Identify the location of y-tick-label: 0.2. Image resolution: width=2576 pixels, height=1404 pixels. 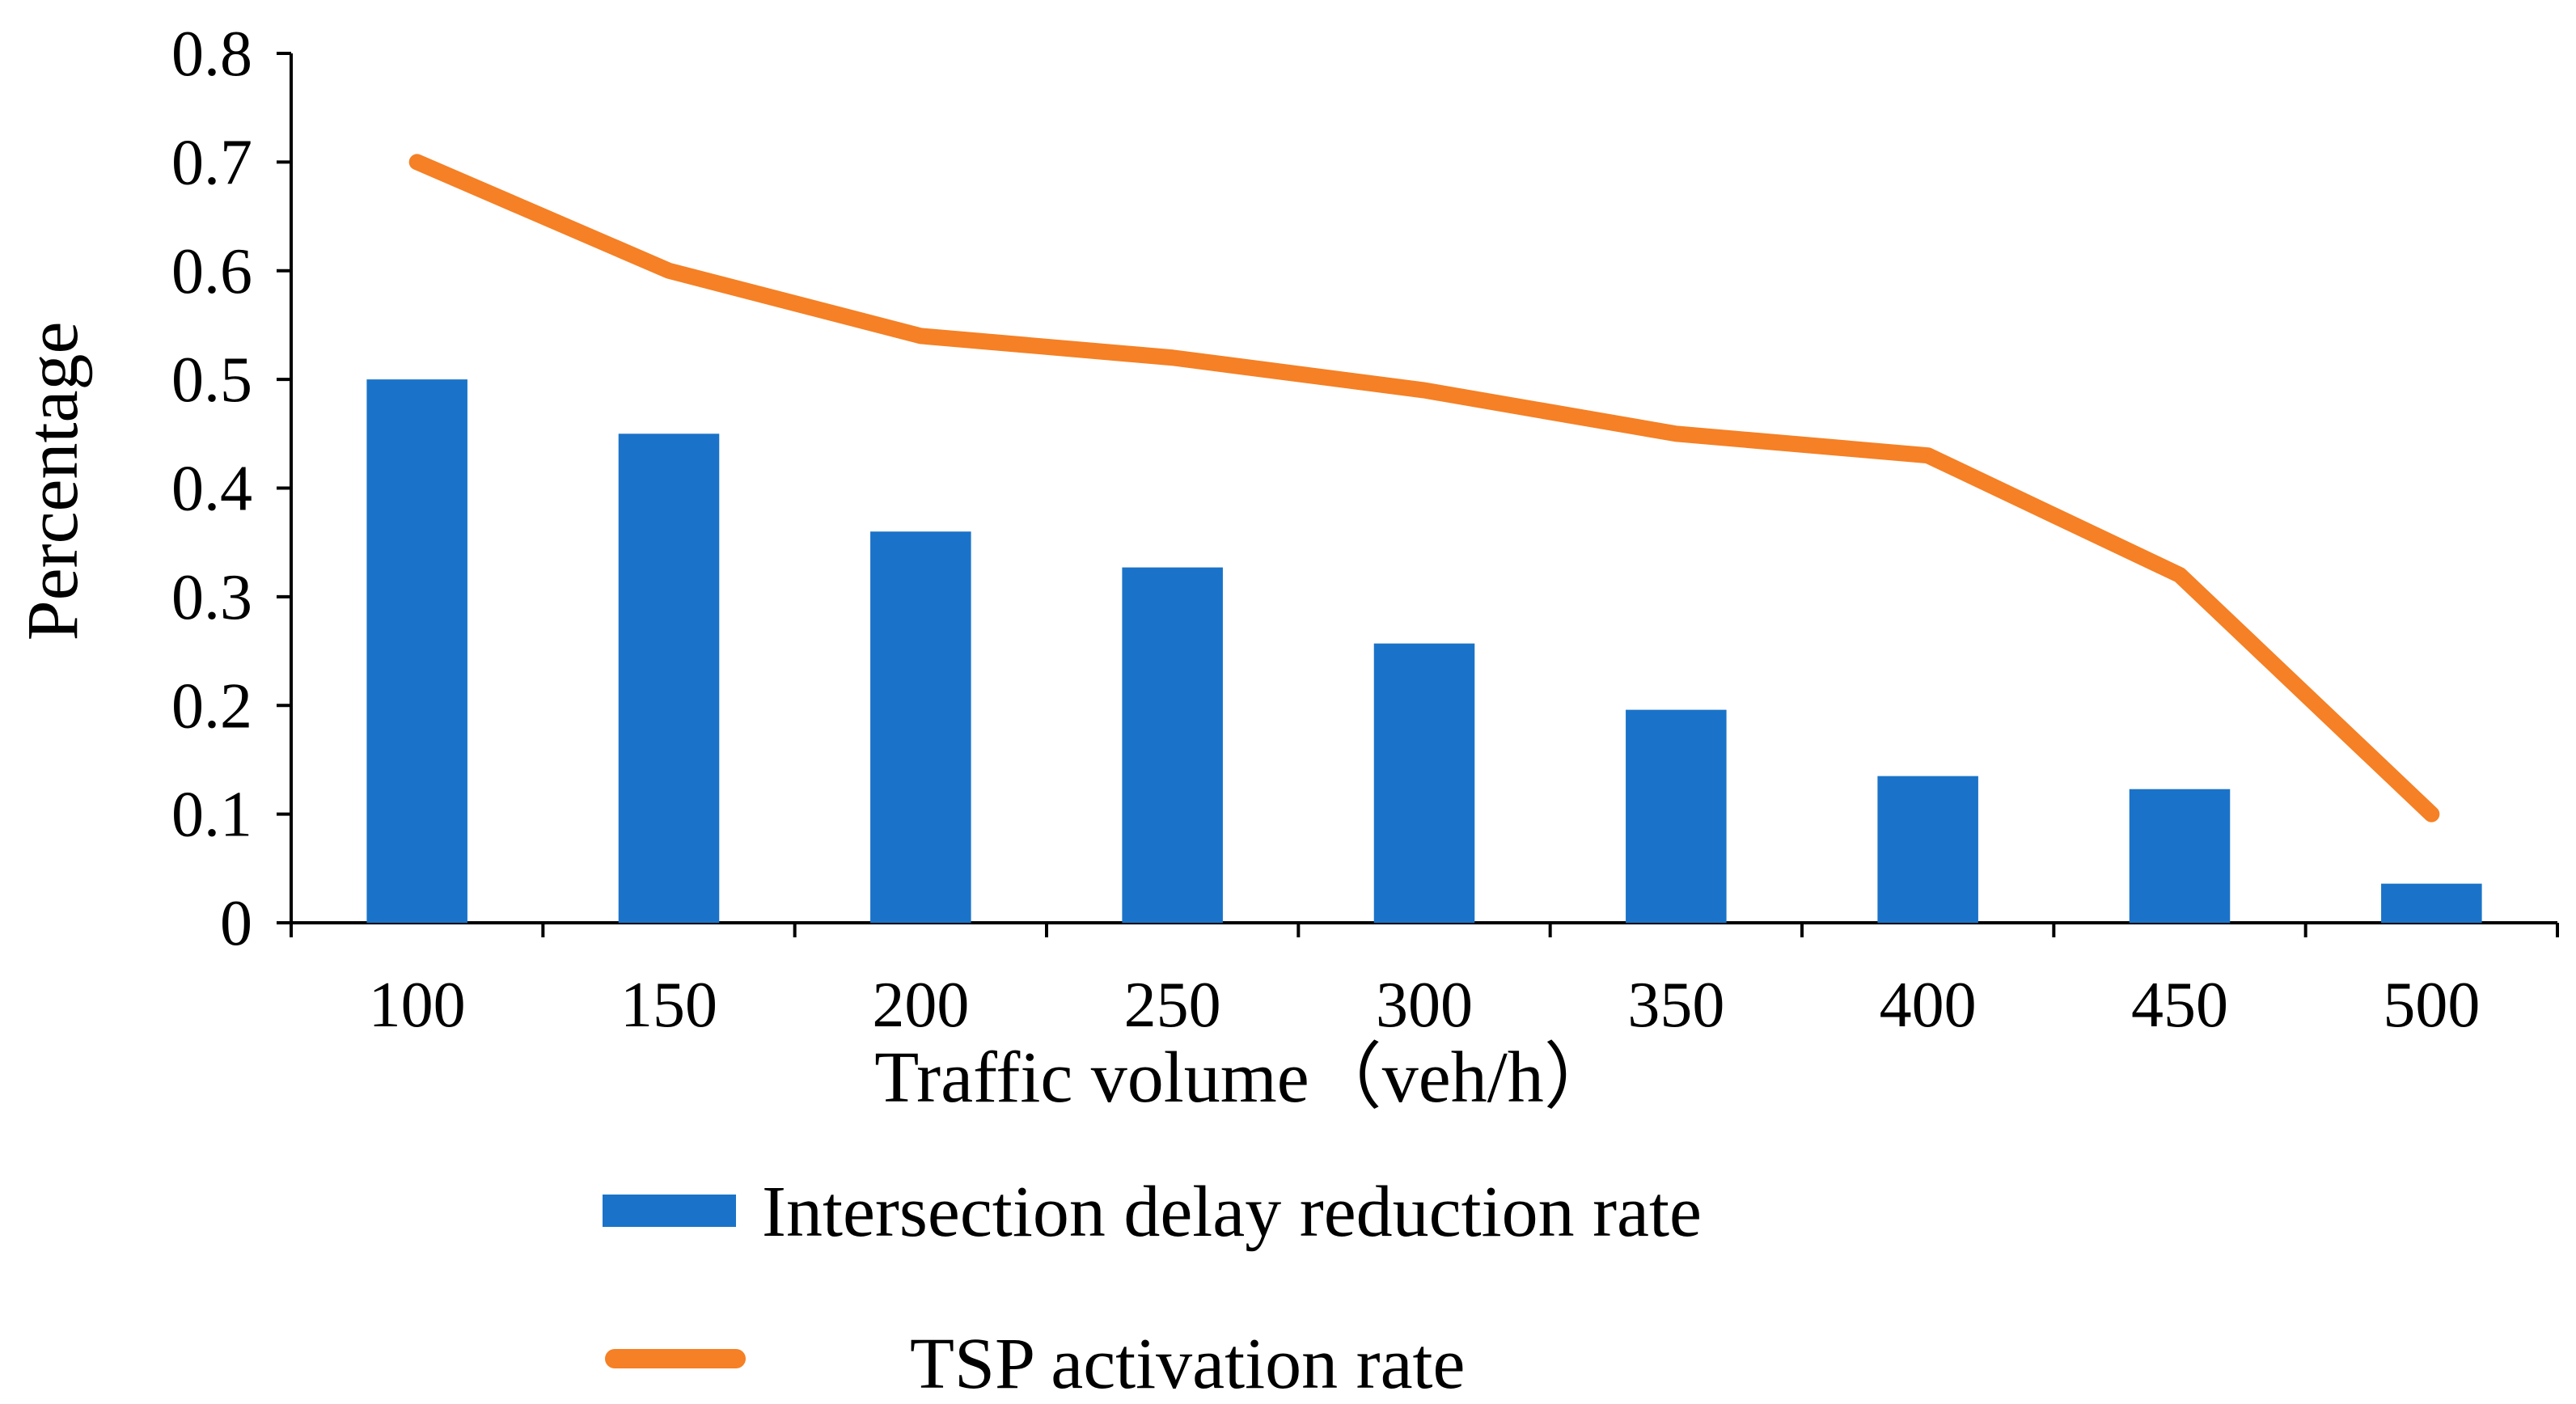
(211, 706).